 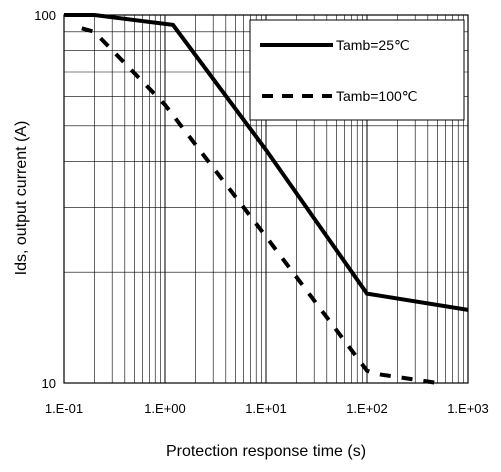 I want to click on legend: Tamb=25℃ Tamb=100℃, so click(x=357, y=70).